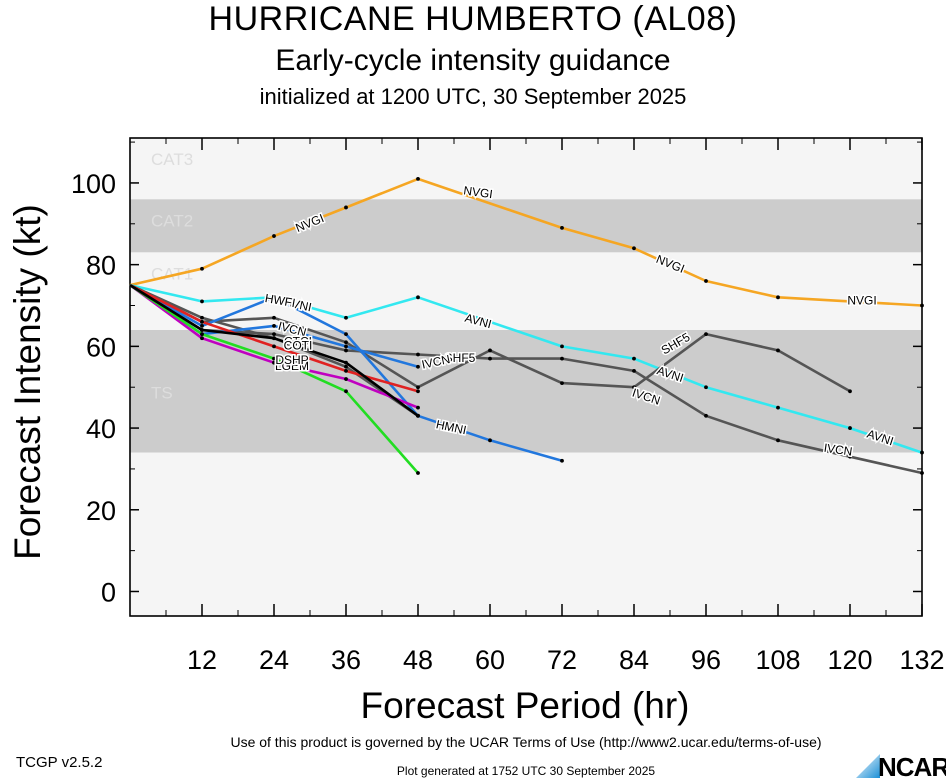 Image resolution: width=946 pixels, height=783 pixels. Describe the element at coordinates (849, 660) in the screenshot. I see `x-tick-label: 120` at that location.